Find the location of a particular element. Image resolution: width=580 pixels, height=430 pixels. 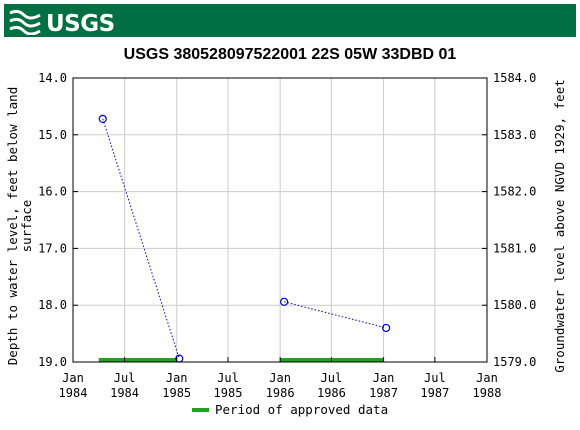

y-axis-right-label: Groundwater level above NGVD 1929, feet is located at coordinates (559, 226).